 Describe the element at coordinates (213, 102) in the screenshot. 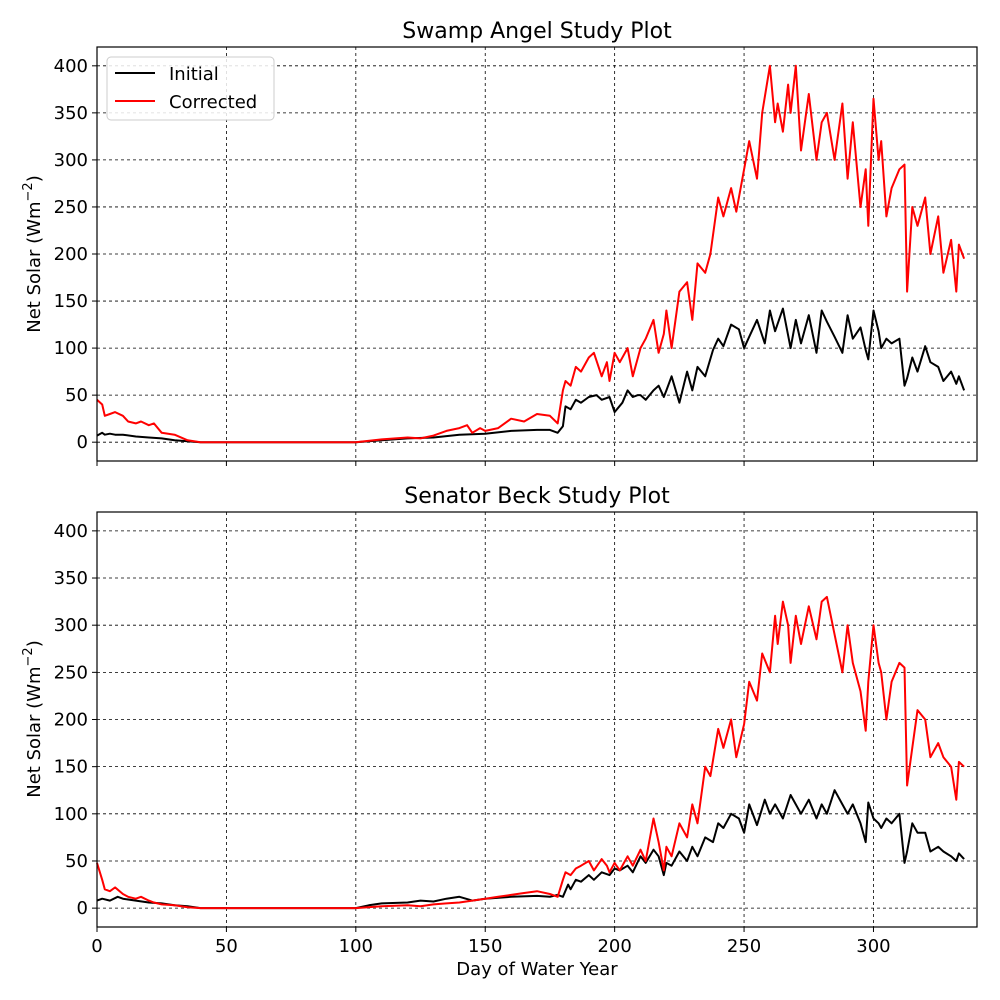

I see `legend-label-corrected: Corrected` at that location.